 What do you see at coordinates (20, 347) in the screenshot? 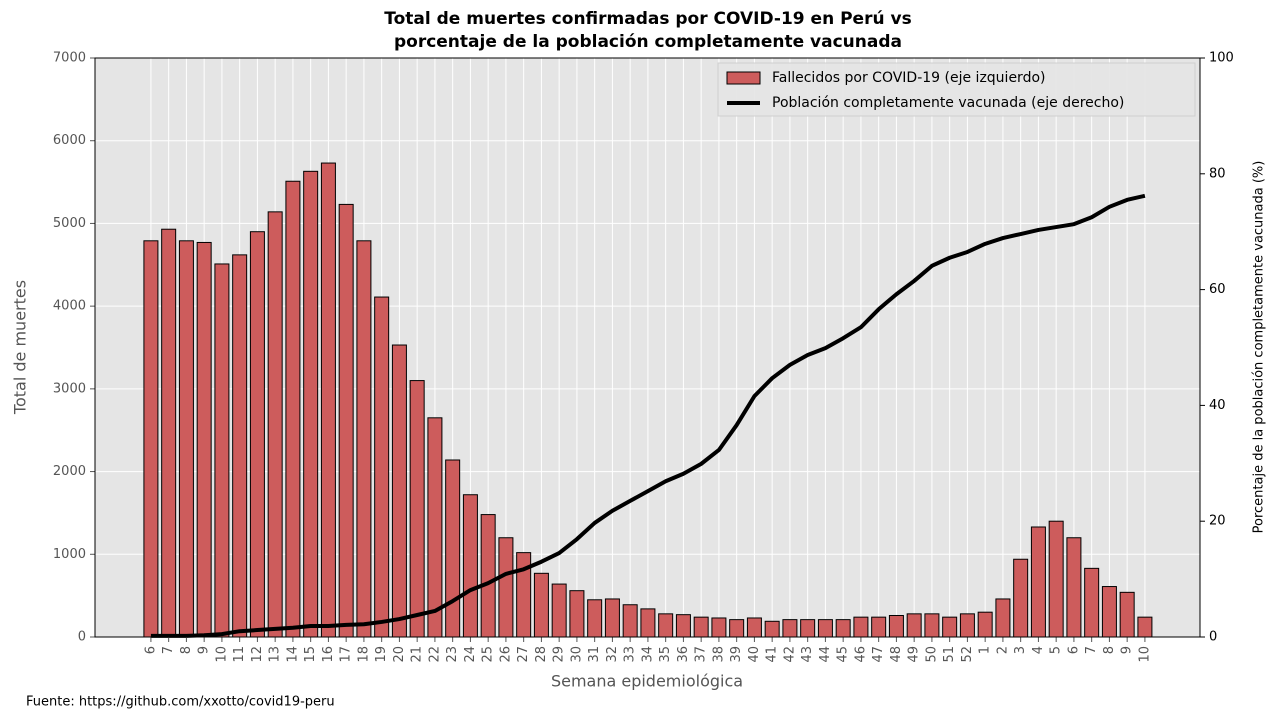
I see `y-axis-label: Total de muertes` at bounding box center [20, 347].